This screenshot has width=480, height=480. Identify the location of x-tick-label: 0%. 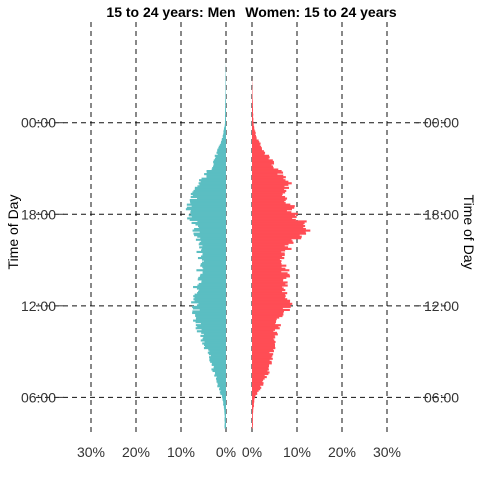
(226, 452).